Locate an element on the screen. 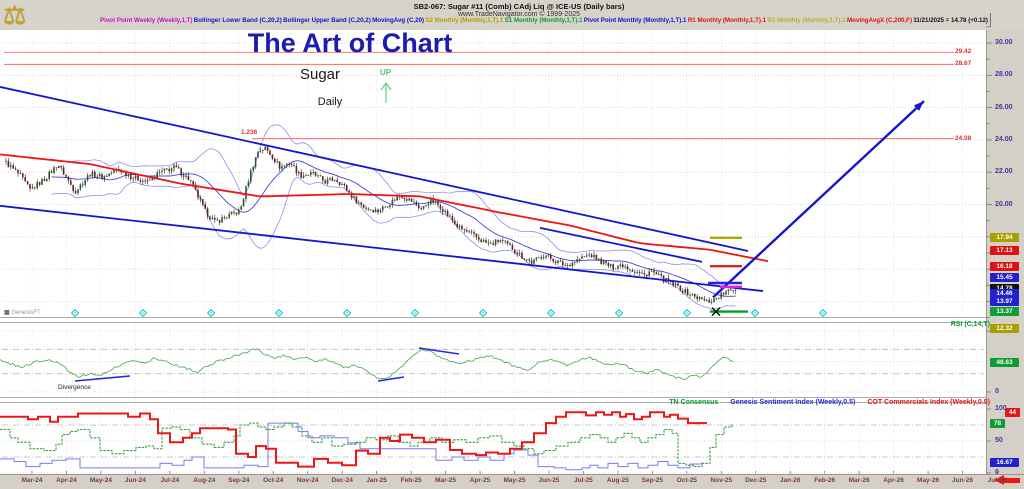 This screenshot has height=489, width=1024. legend-item: S2 Monthly (Monthly,1,T).1 is located at coordinates (464, 20).